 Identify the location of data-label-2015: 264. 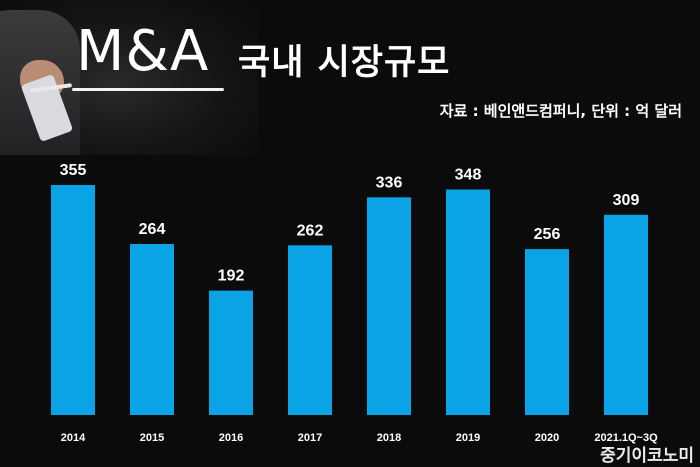
(152, 229).